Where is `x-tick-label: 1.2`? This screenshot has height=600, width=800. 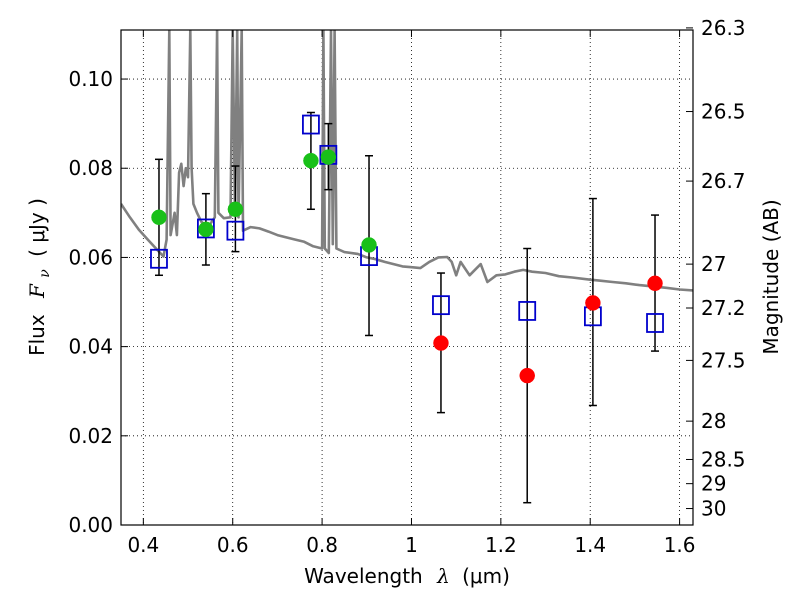
x-tick-label: 1.2 is located at coordinates (501, 545).